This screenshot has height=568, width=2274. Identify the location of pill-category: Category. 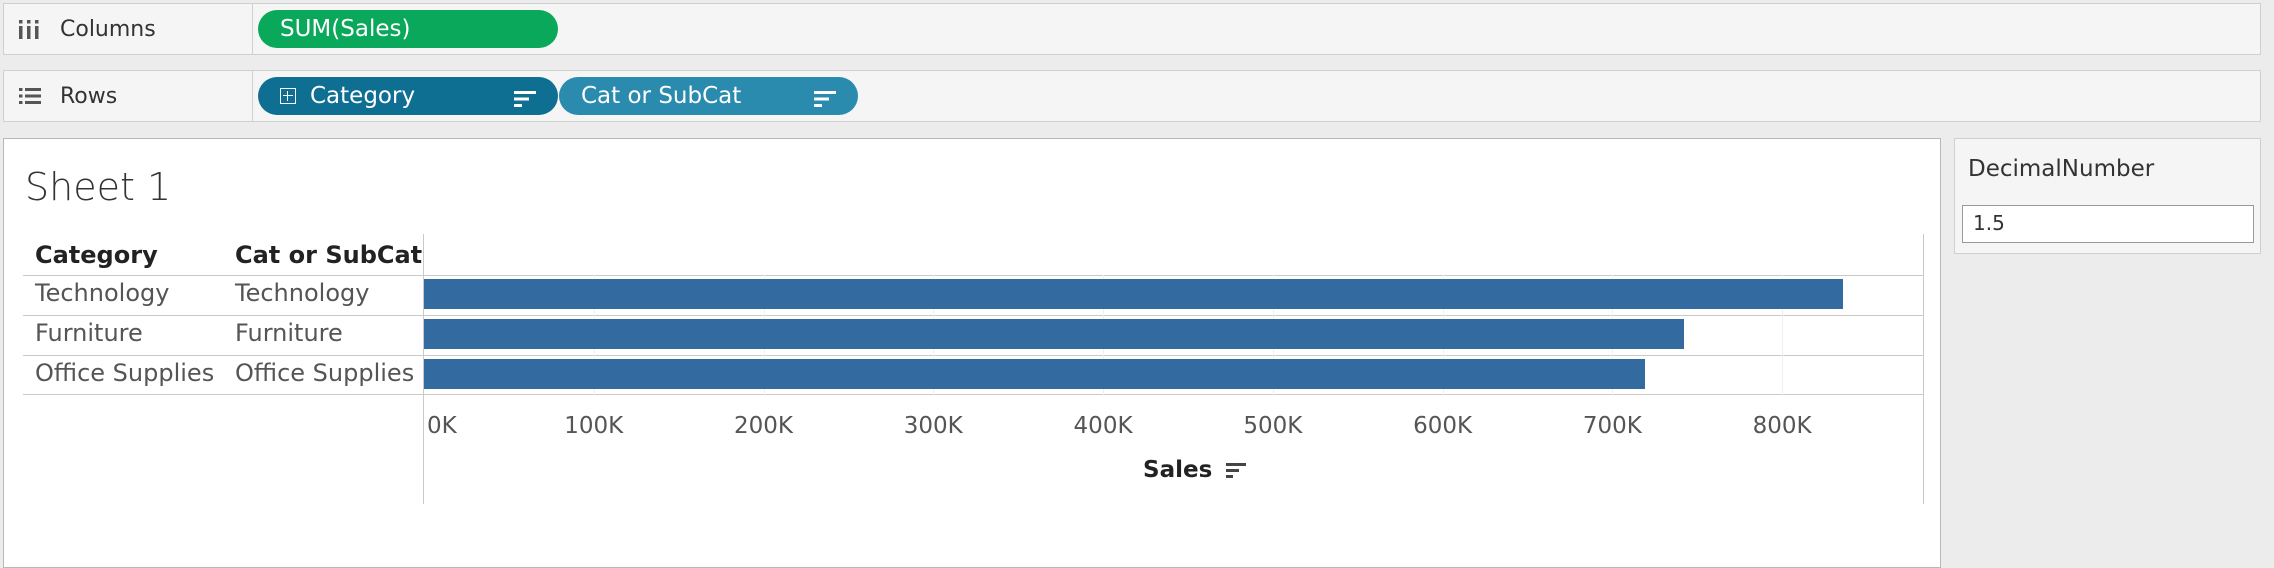
(408, 96).